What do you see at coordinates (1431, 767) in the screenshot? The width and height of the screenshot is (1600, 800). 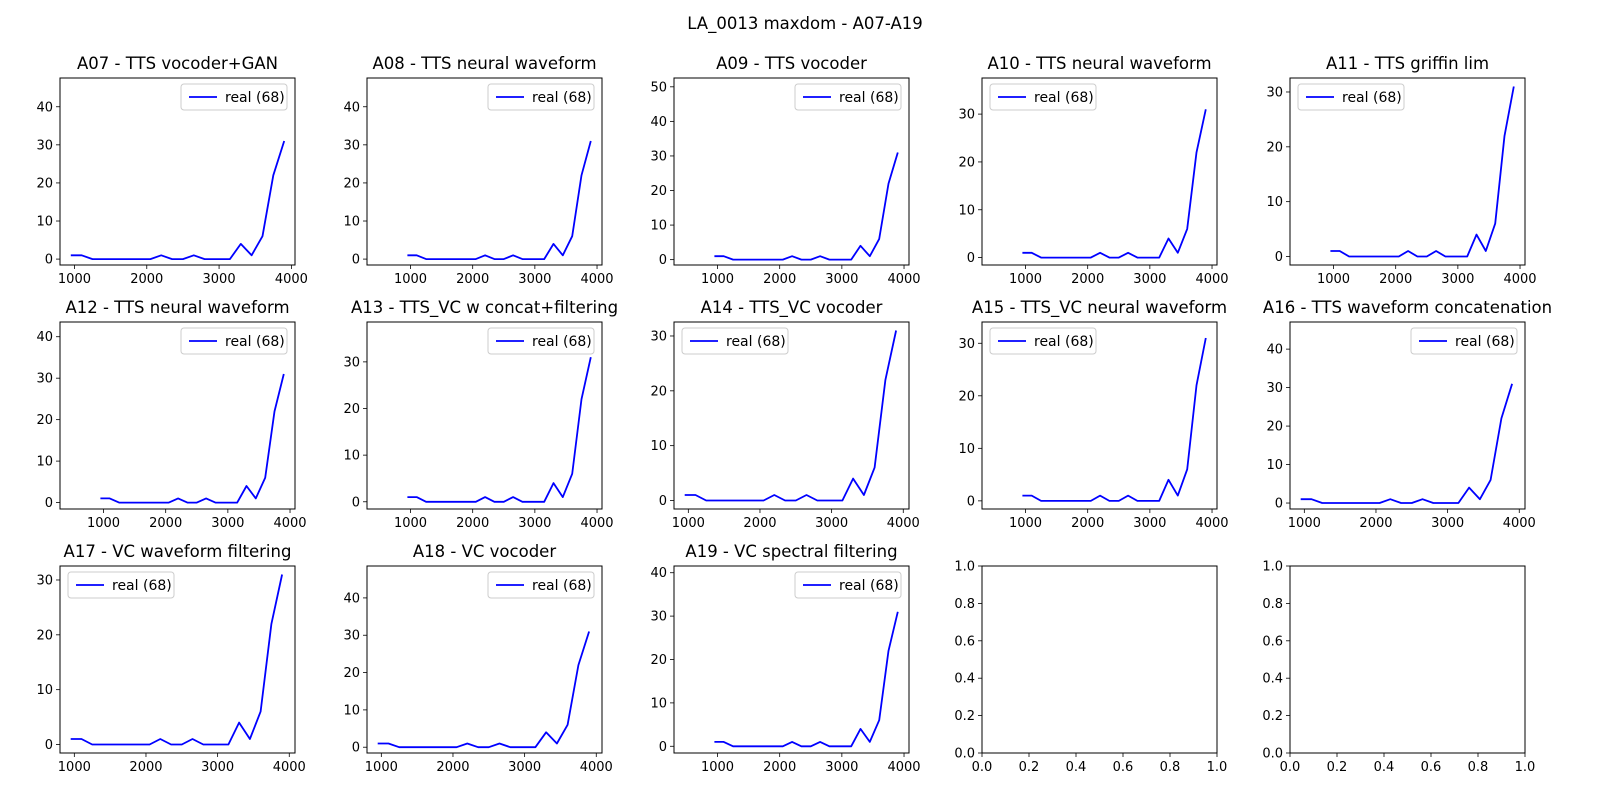 I see `x-tick-label: 0.6` at bounding box center [1431, 767].